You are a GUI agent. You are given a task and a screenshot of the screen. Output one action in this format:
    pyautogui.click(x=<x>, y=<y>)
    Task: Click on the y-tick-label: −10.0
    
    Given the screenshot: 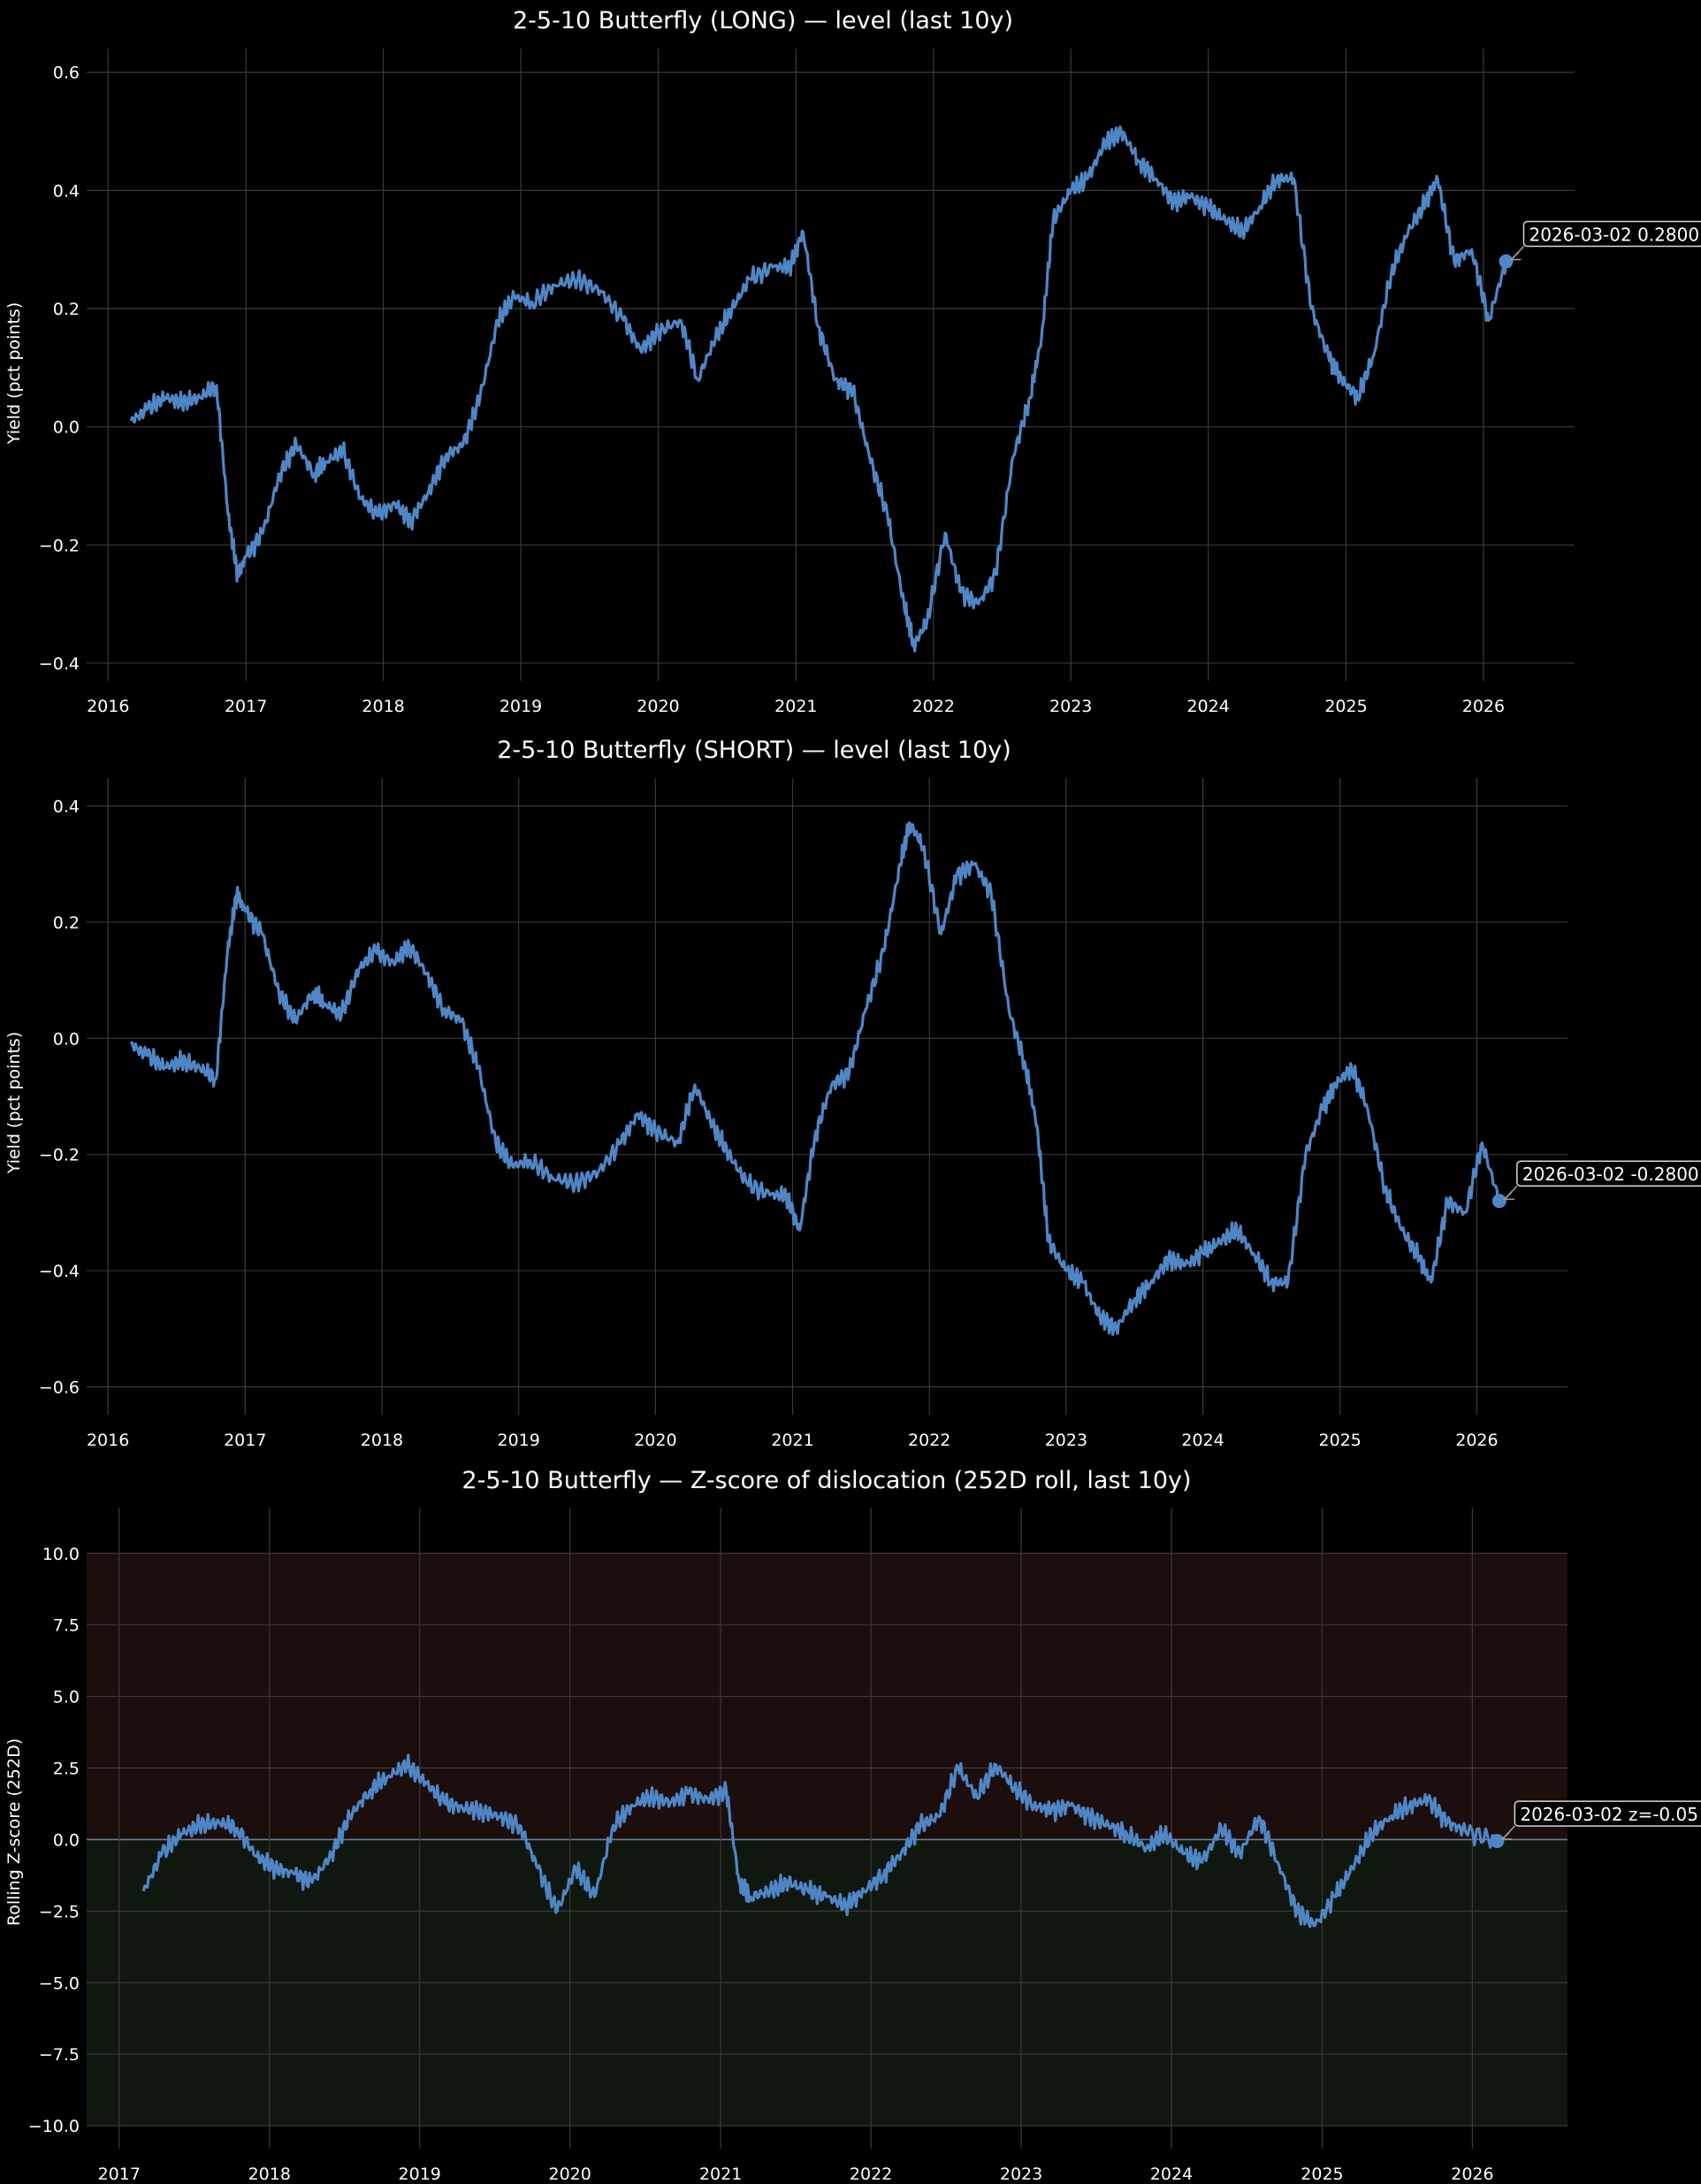 What is the action you would take?
    pyautogui.click(x=54, y=2126)
    